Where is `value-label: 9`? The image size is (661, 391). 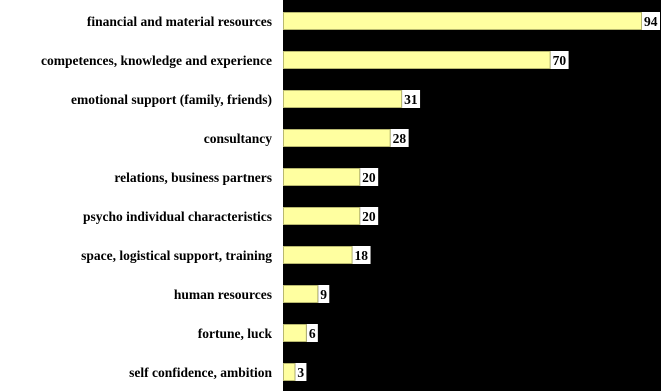
value-label: 9 is located at coordinates (324, 294).